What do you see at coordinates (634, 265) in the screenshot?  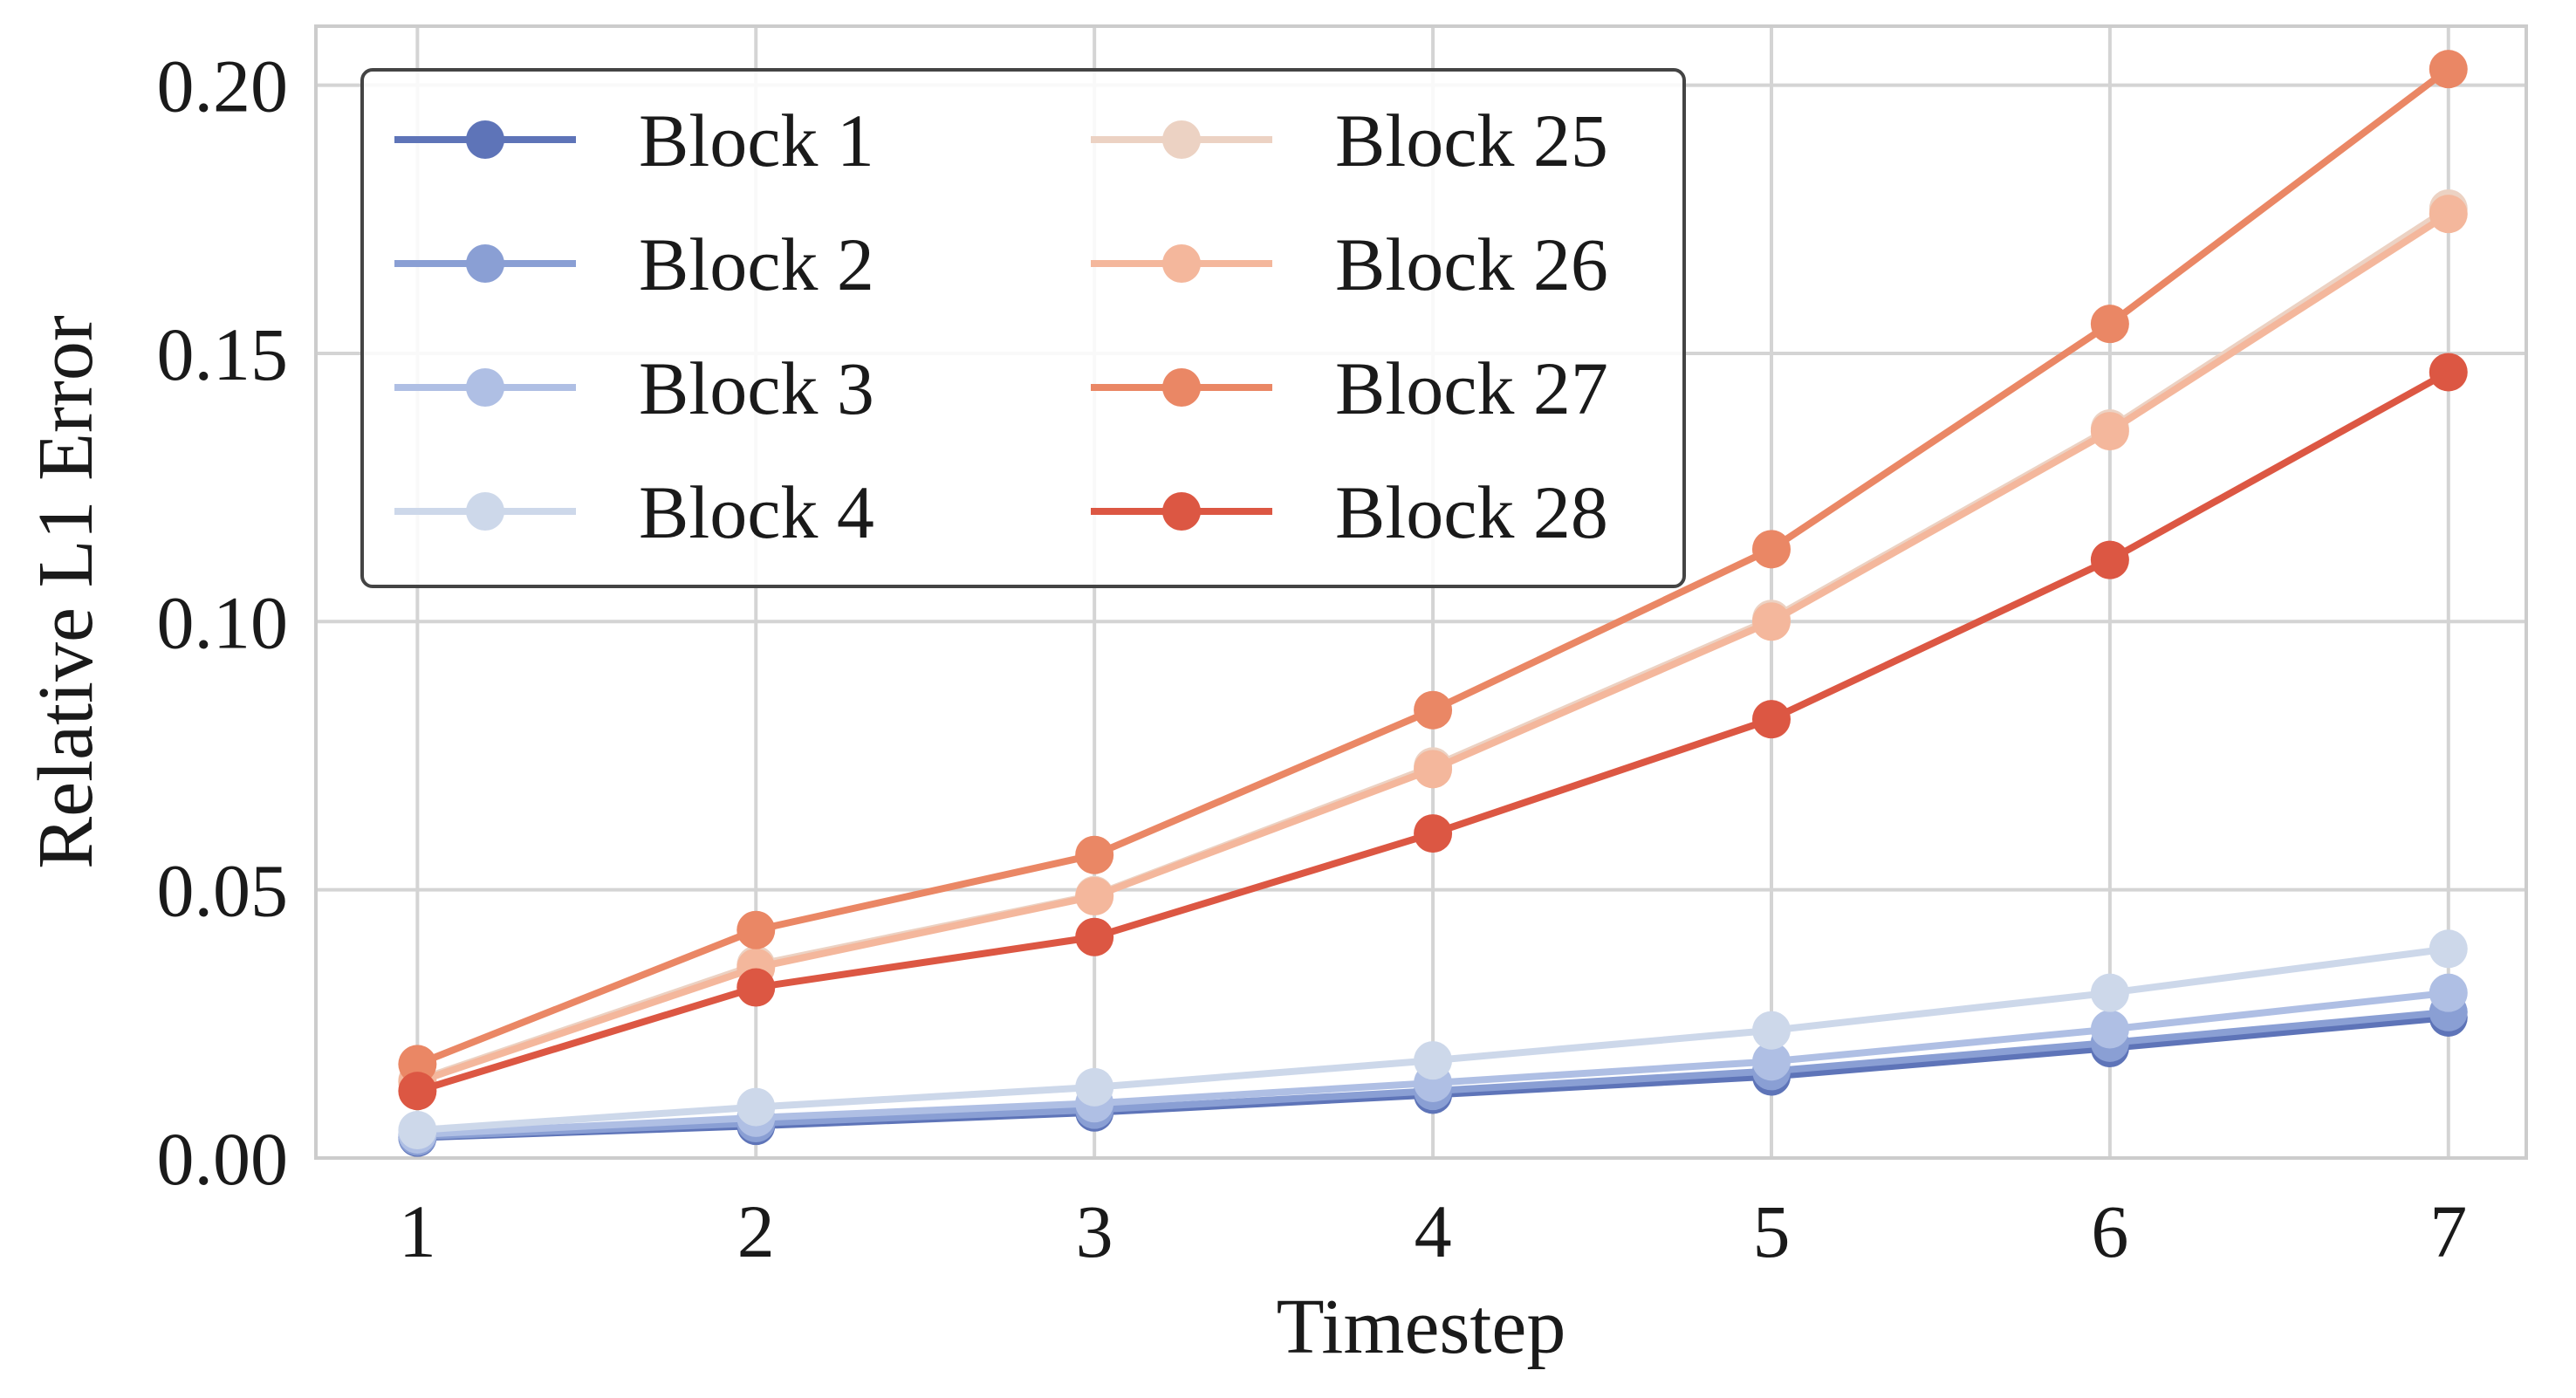 I see `legend-item: Block 2` at bounding box center [634, 265].